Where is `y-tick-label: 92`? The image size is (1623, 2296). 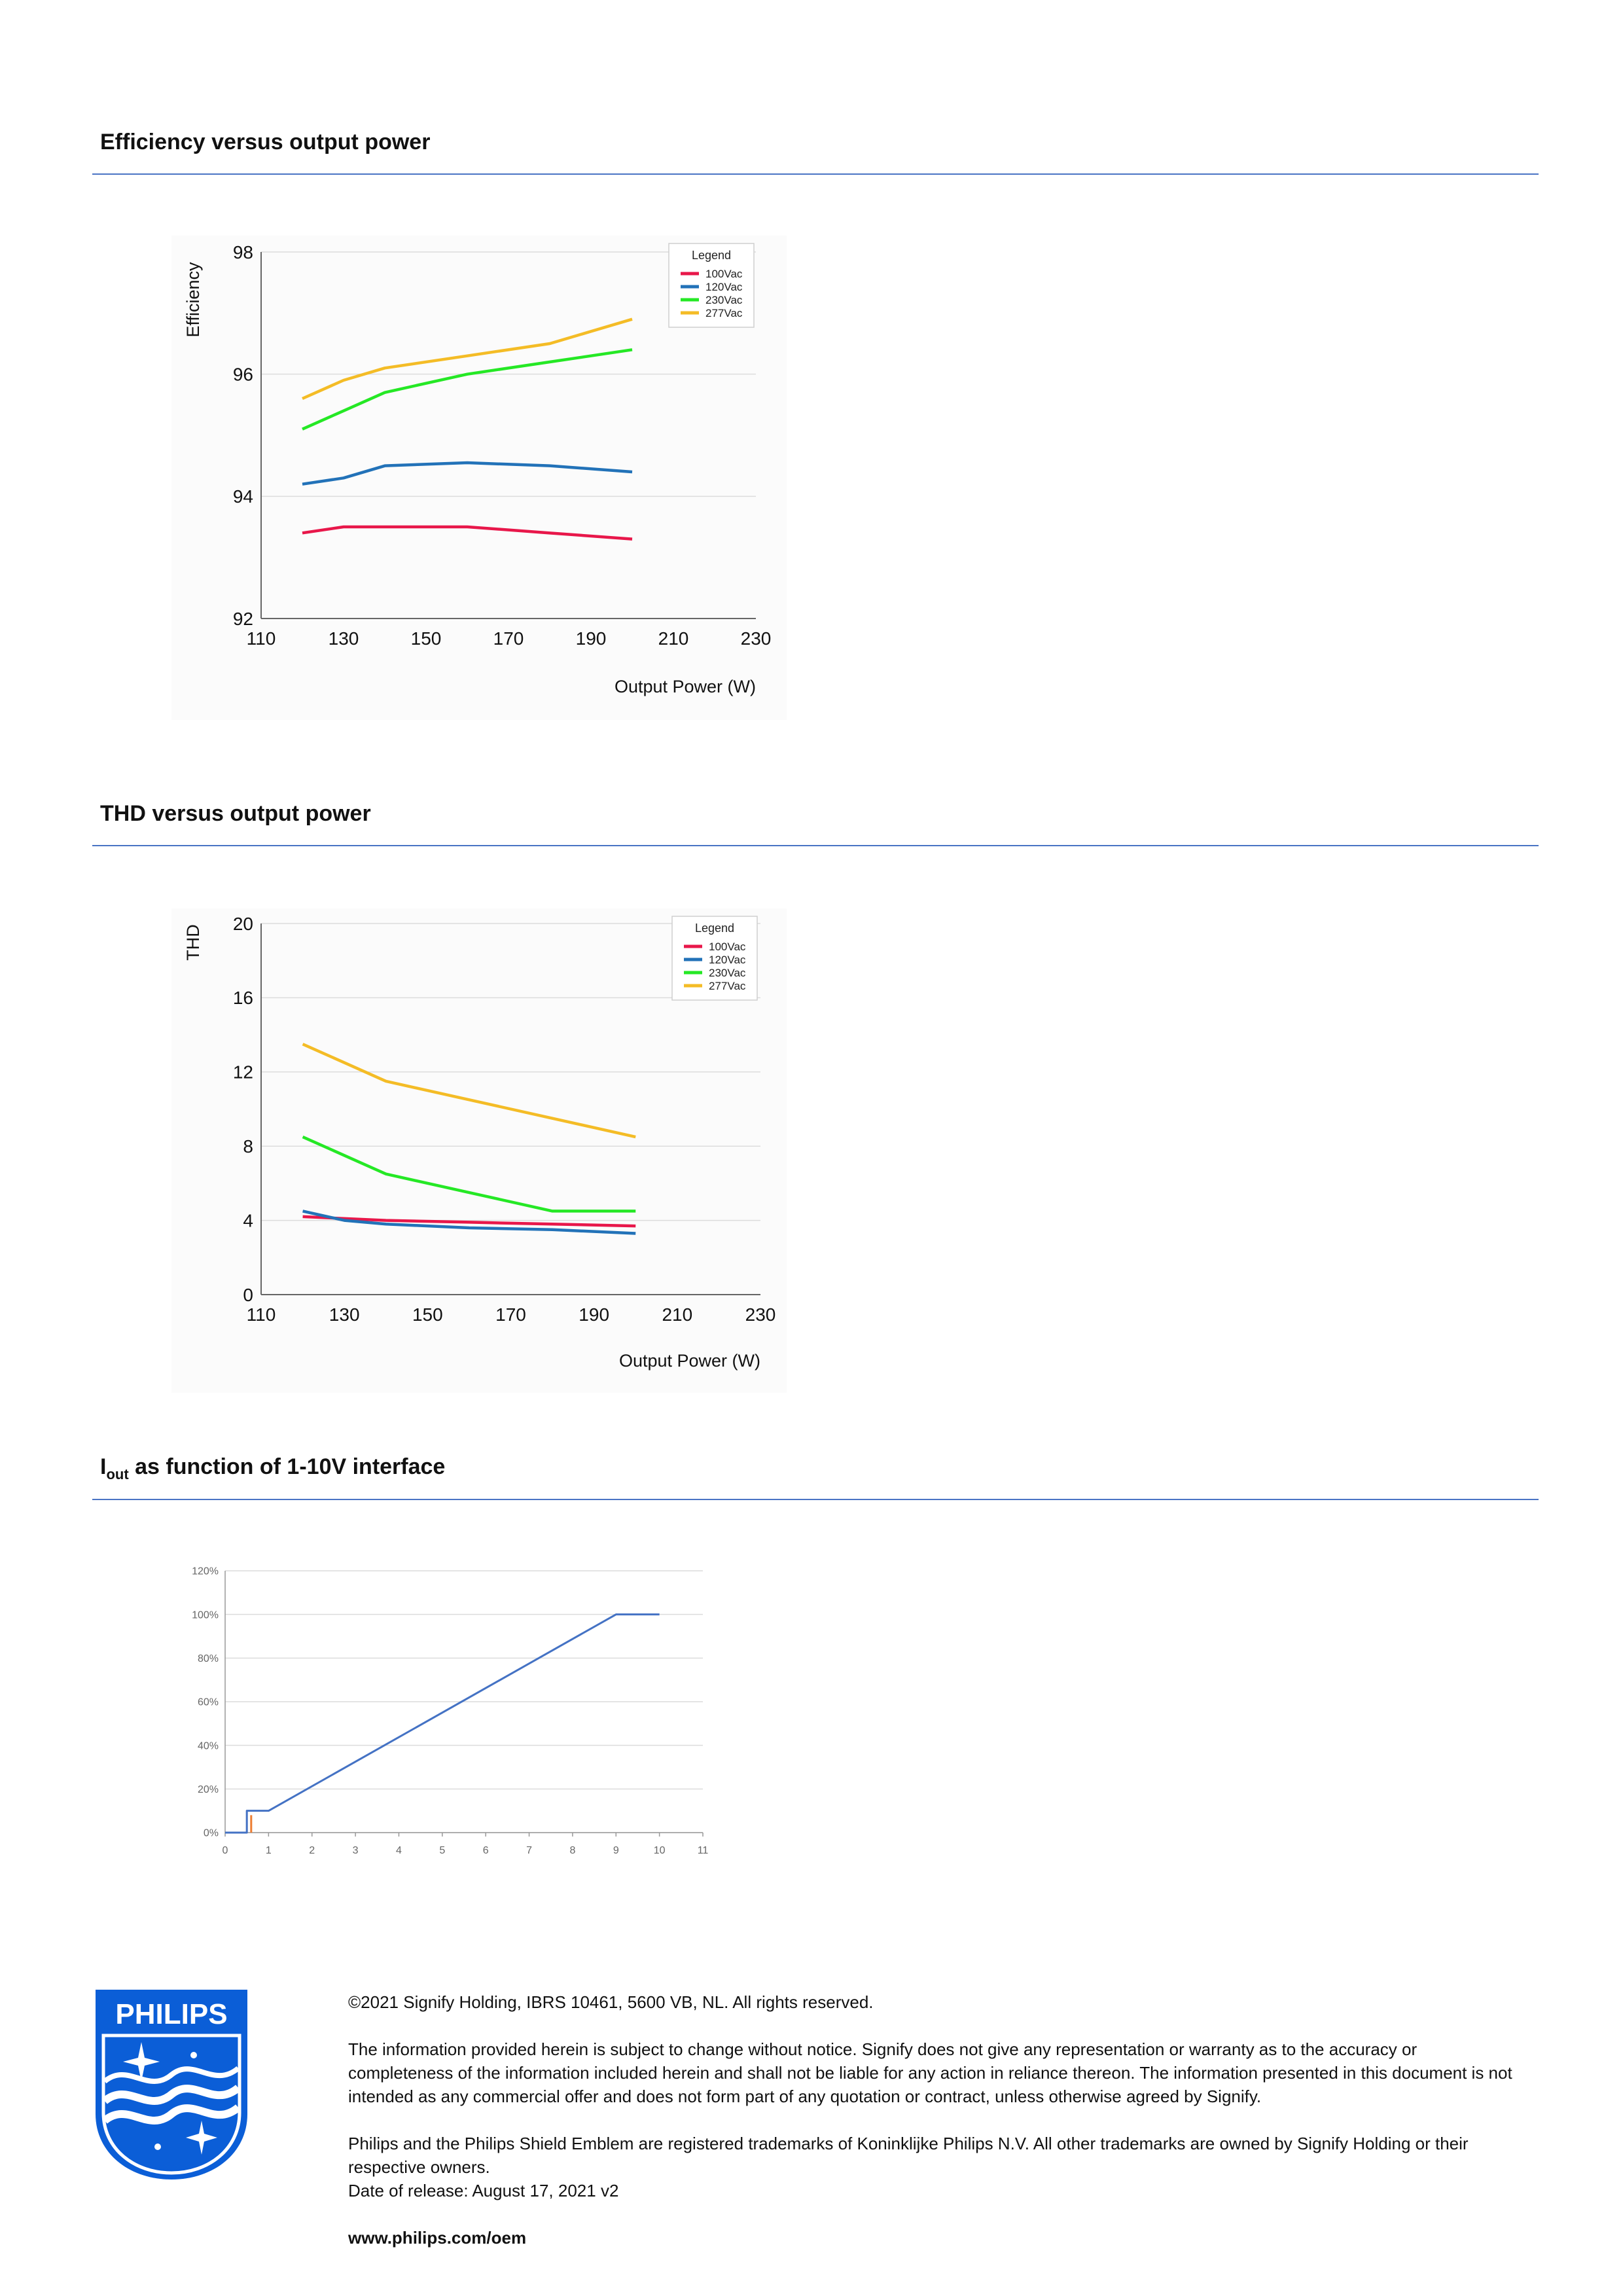
y-tick-label: 92 is located at coordinates (243, 619).